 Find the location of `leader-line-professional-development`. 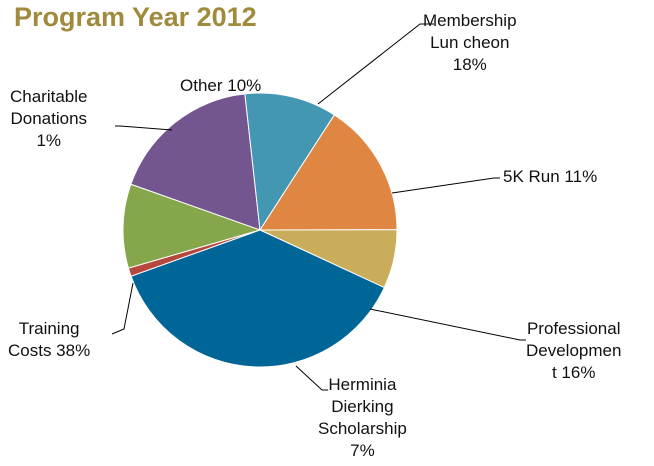

leader-line-professional-development is located at coordinates (447, 324).